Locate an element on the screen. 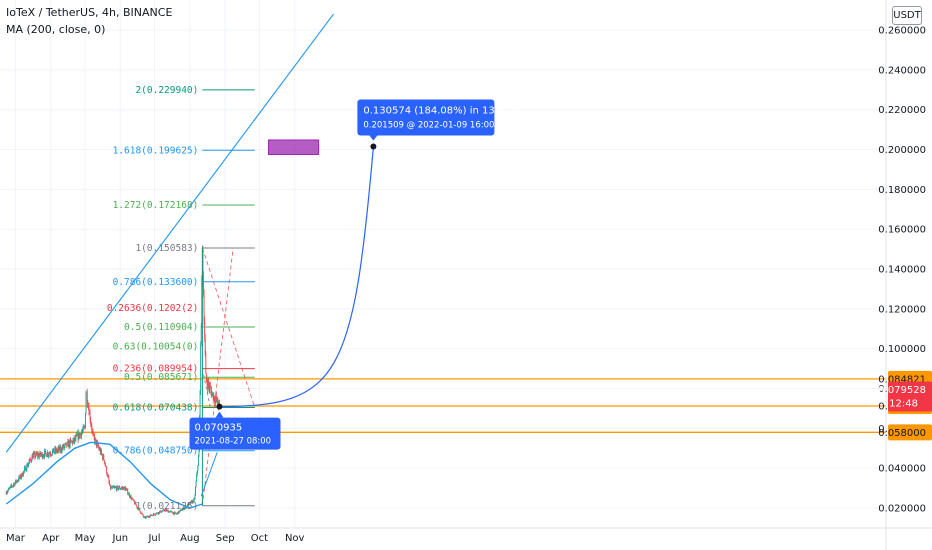 The width and height of the screenshot is (932, 550). ma-200-line is located at coordinates (104, 475).